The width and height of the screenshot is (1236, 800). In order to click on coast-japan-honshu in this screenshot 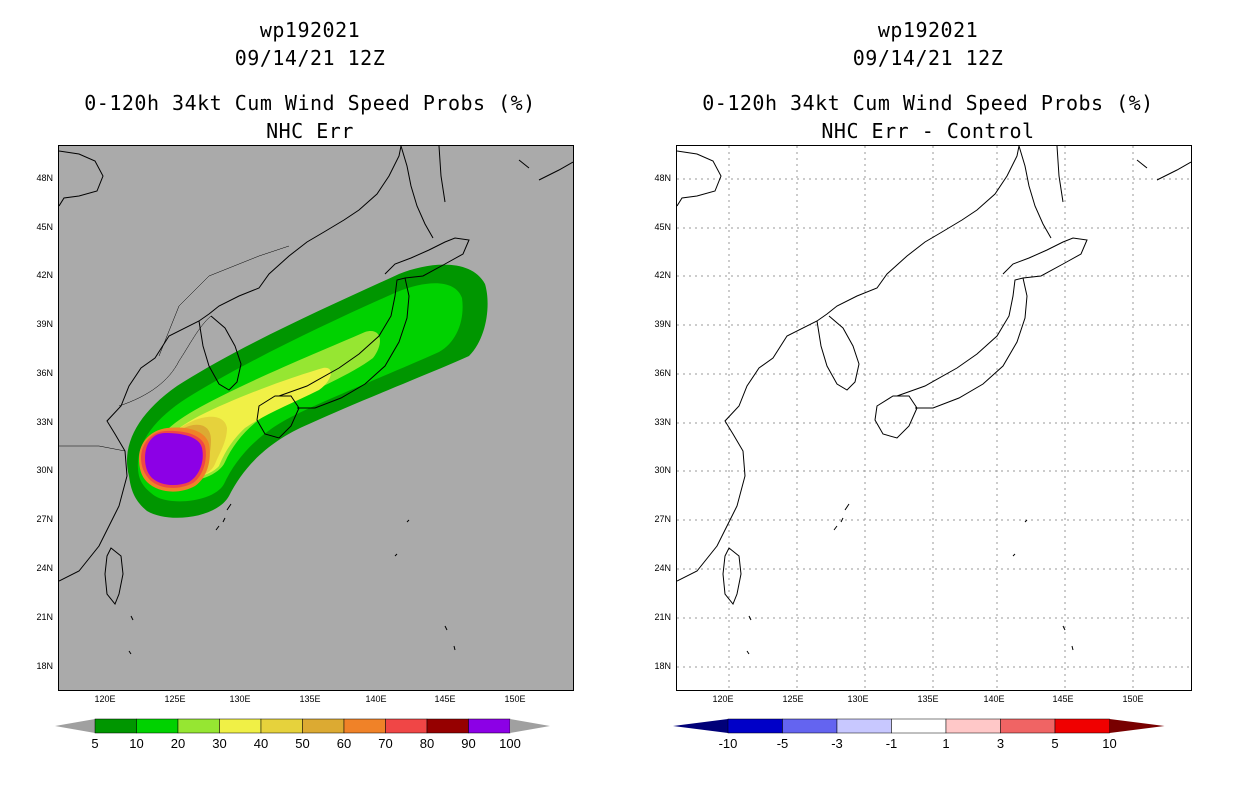, I will do `click(962, 343)`.